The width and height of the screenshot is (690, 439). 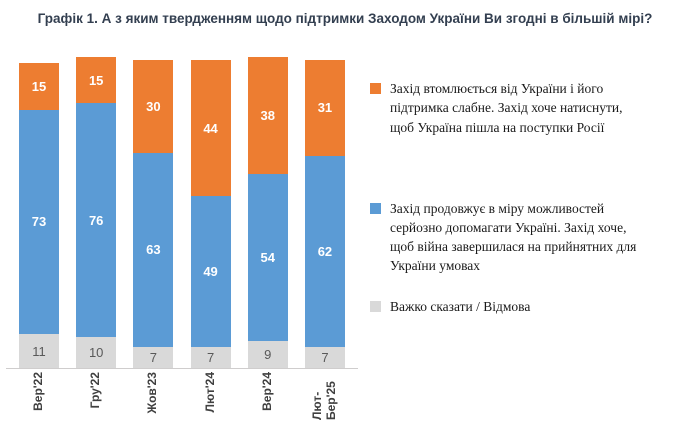 I want to click on x-axis-label: Лют-Бер'25, so click(x=325, y=396).